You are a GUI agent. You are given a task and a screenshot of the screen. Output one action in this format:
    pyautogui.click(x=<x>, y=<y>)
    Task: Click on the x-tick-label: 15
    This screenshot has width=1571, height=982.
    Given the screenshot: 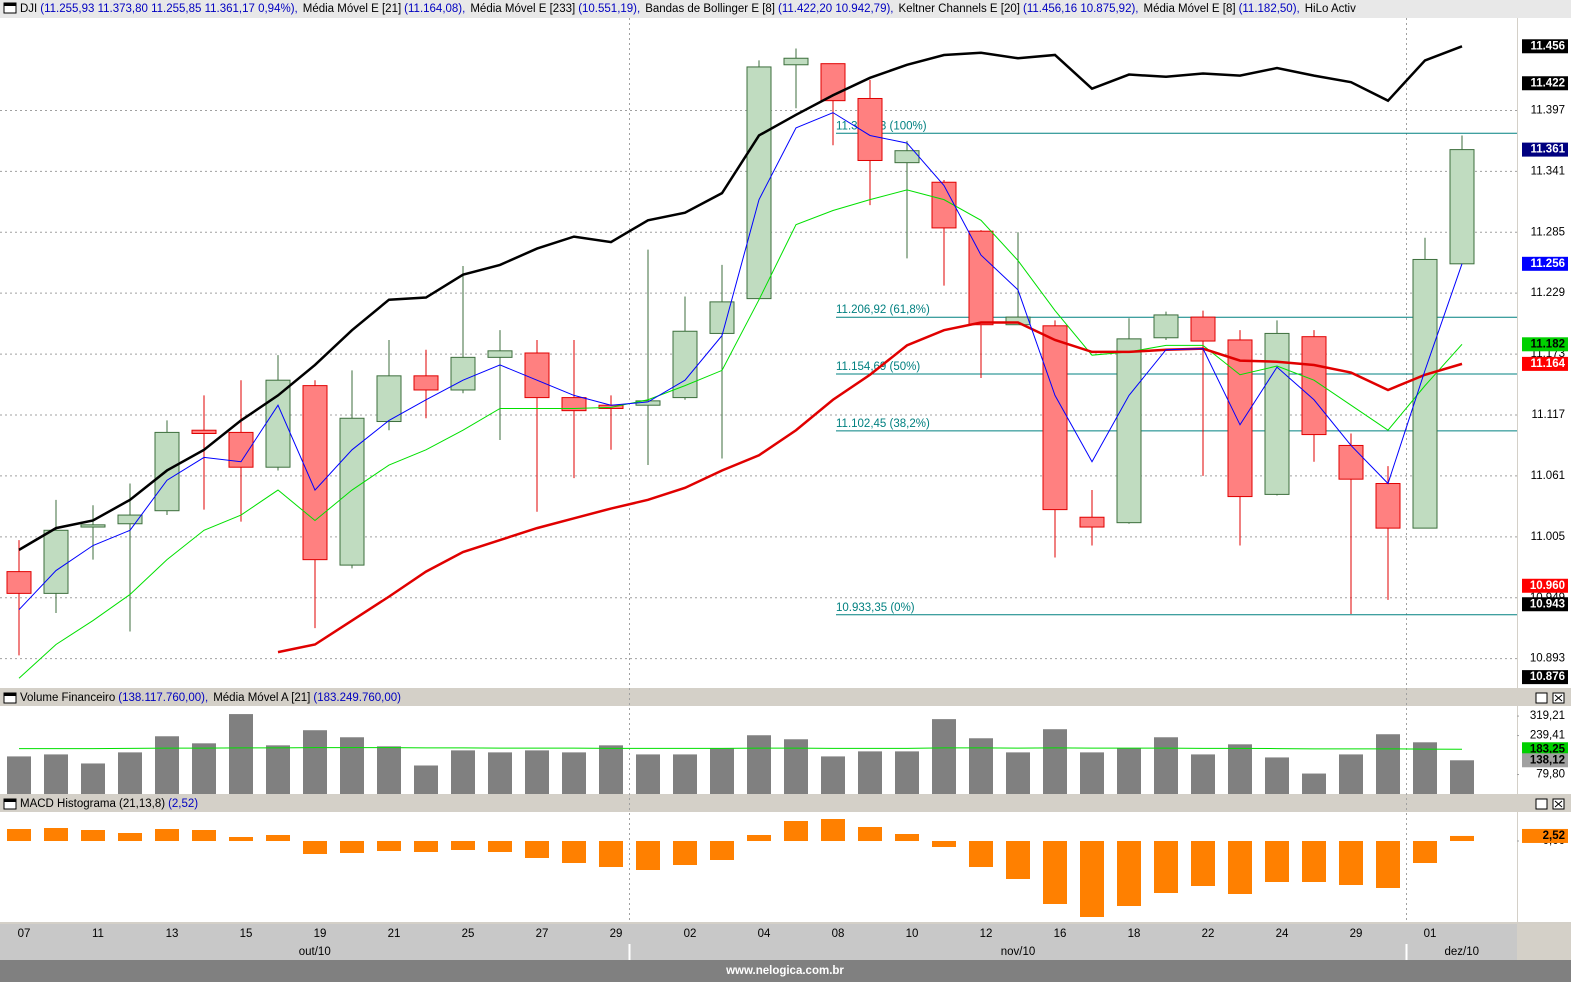 What is the action you would take?
    pyautogui.click(x=246, y=934)
    